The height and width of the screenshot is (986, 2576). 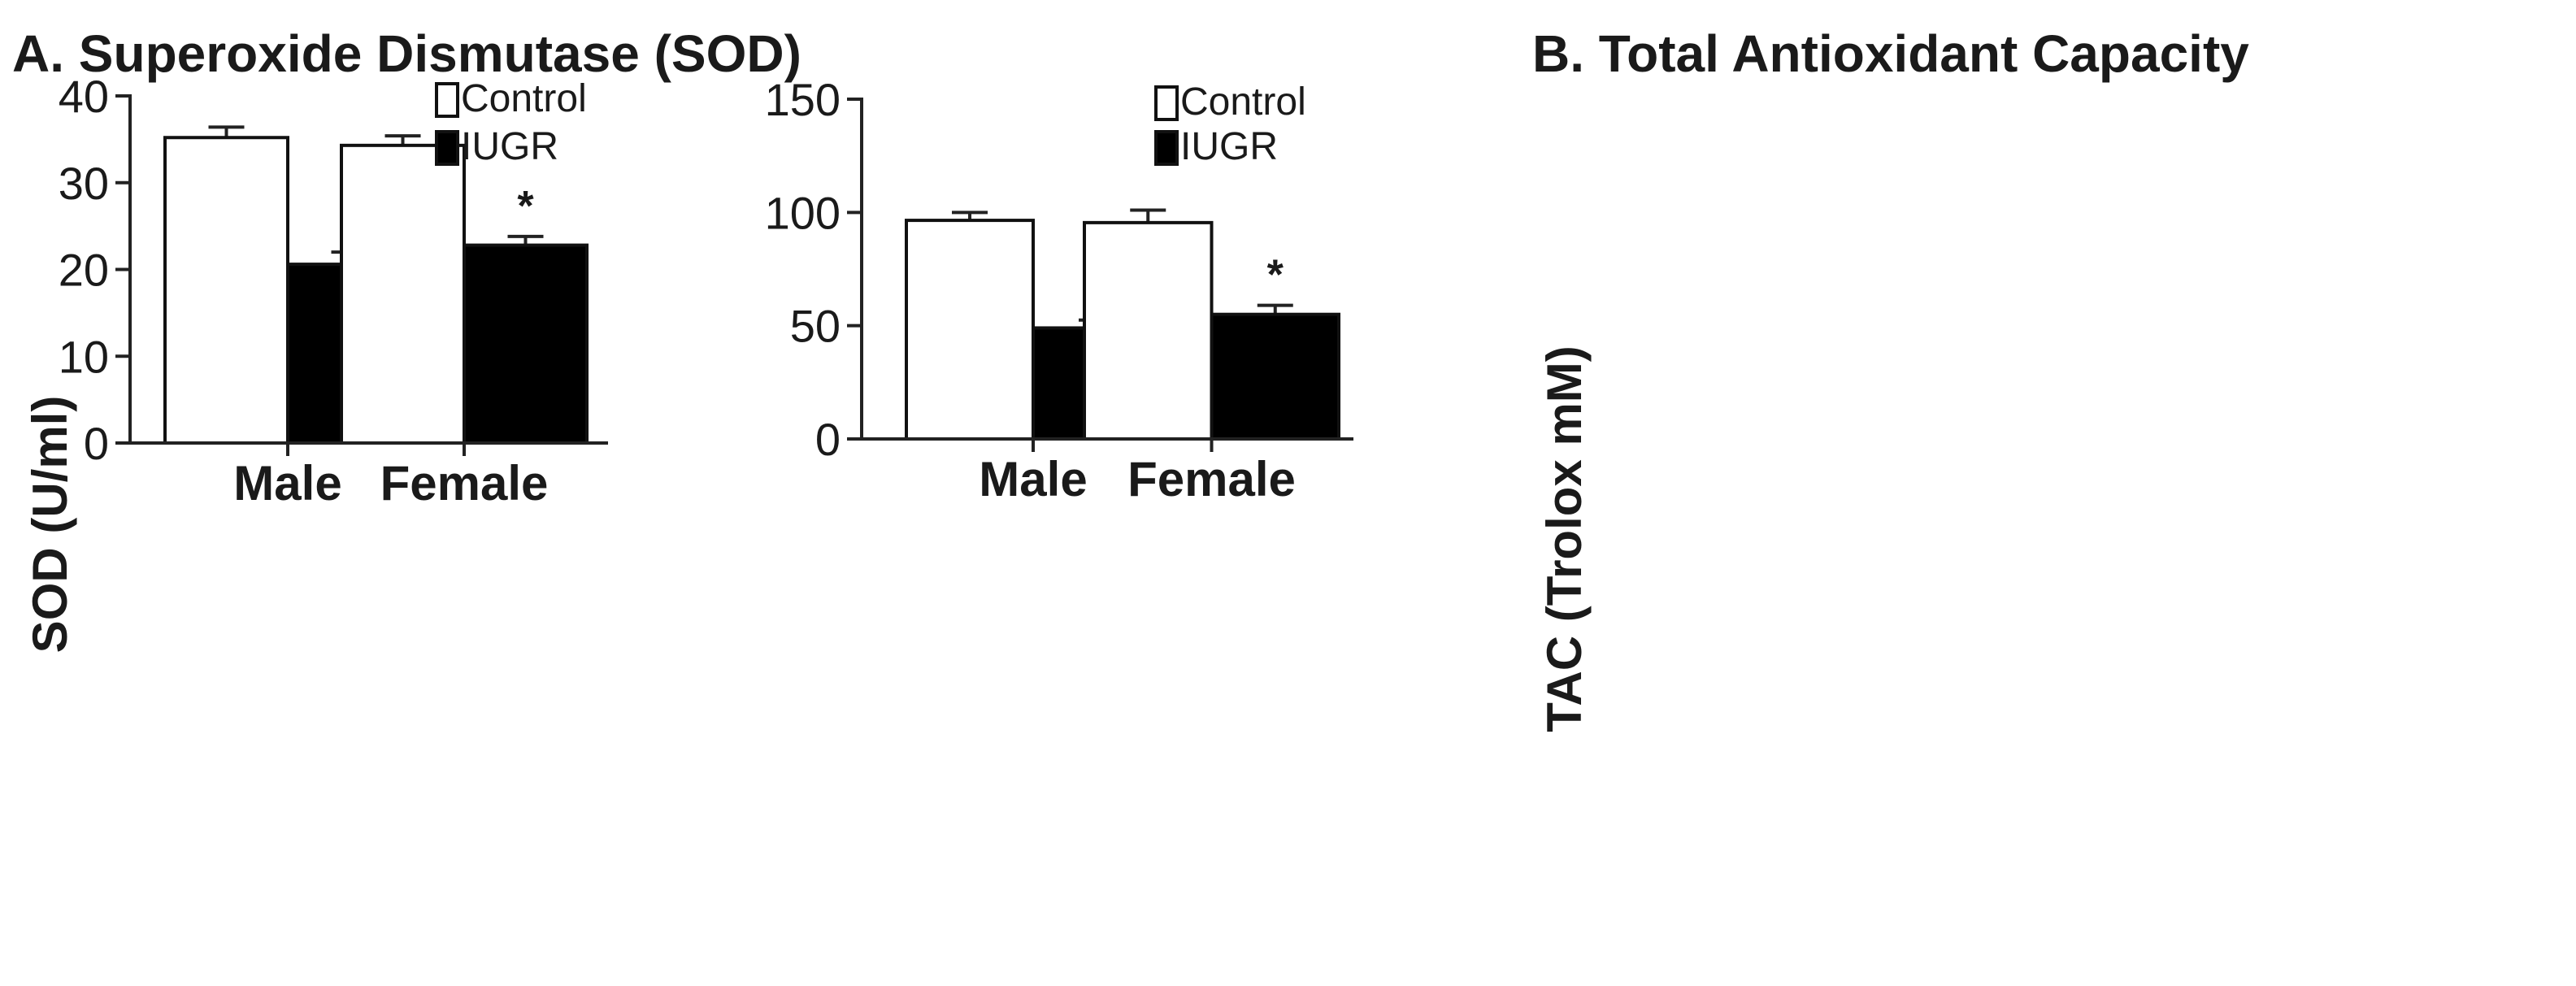 What do you see at coordinates (406, 54) in the screenshot?
I see `panel-title: A. Superoxide Dismutase (SOD)` at bounding box center [406, 54].